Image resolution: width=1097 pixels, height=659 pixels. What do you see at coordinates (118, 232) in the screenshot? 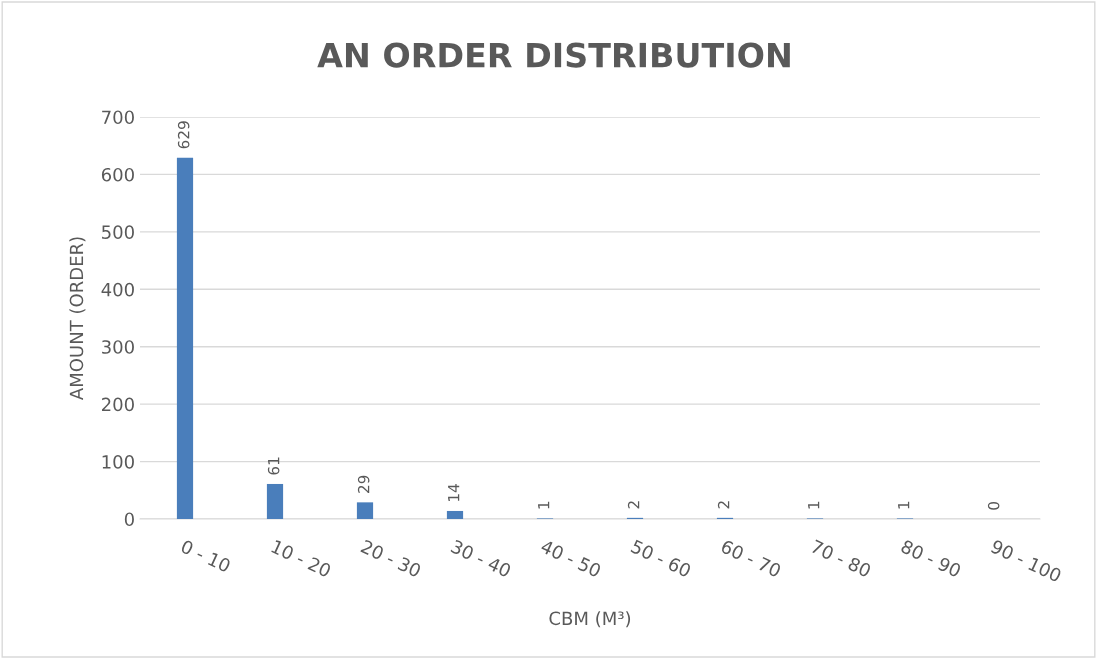
I see `y-tick-label: 500` at bounding box center [118, 232].